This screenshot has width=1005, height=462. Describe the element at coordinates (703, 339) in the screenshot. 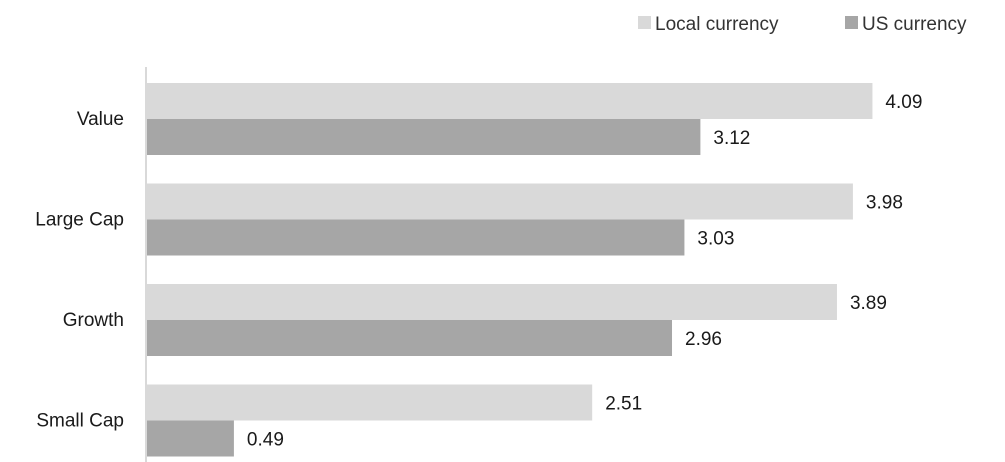

I see `value-label-growth-us-currency: 2.96` at that location.